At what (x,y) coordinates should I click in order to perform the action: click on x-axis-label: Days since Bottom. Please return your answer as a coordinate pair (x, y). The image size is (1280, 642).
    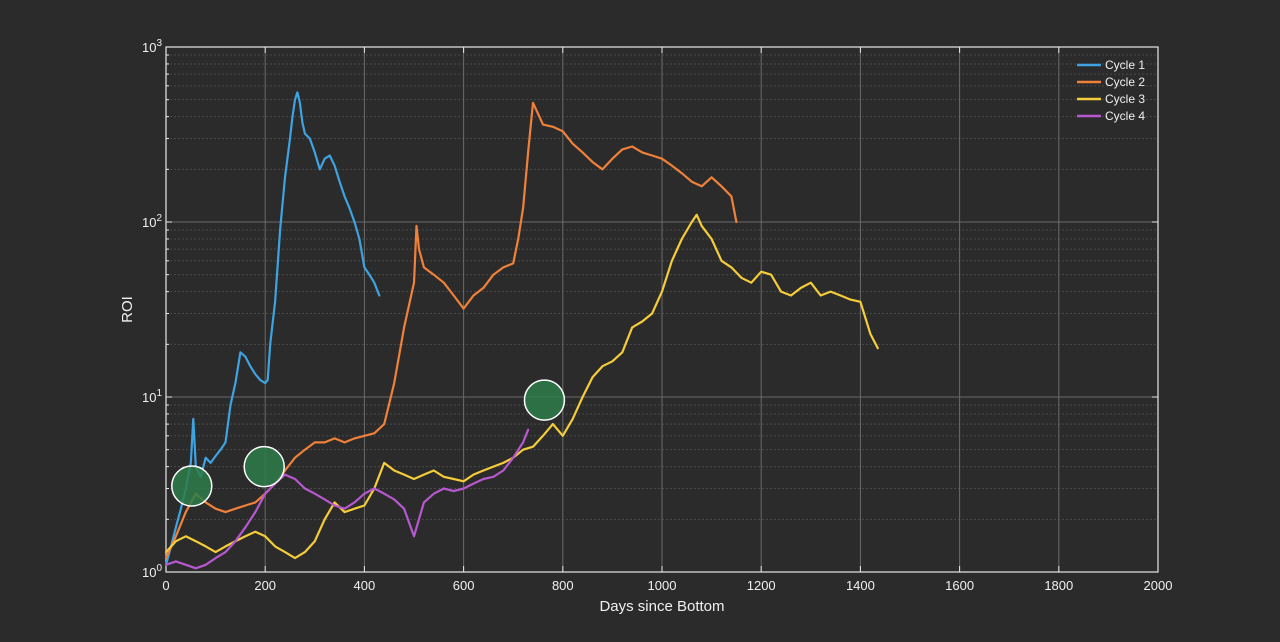
    Looking at the image, I should click on (661, 606).